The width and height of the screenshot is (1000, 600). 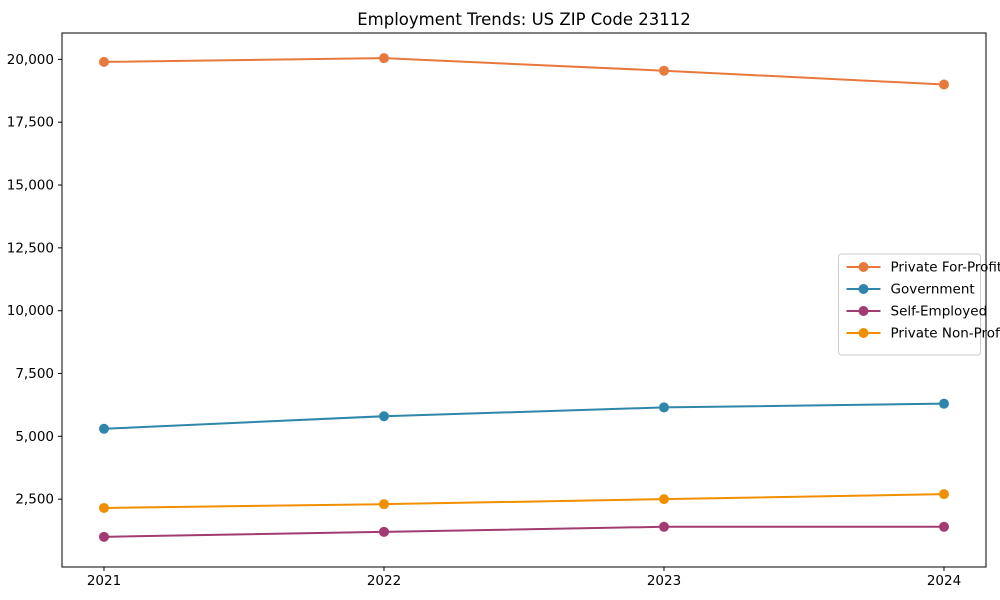 What do you see at coordinates (30, 248) in the screenshot?
I see `y-tick-label: 12,500` at bounding box center [30, 248].